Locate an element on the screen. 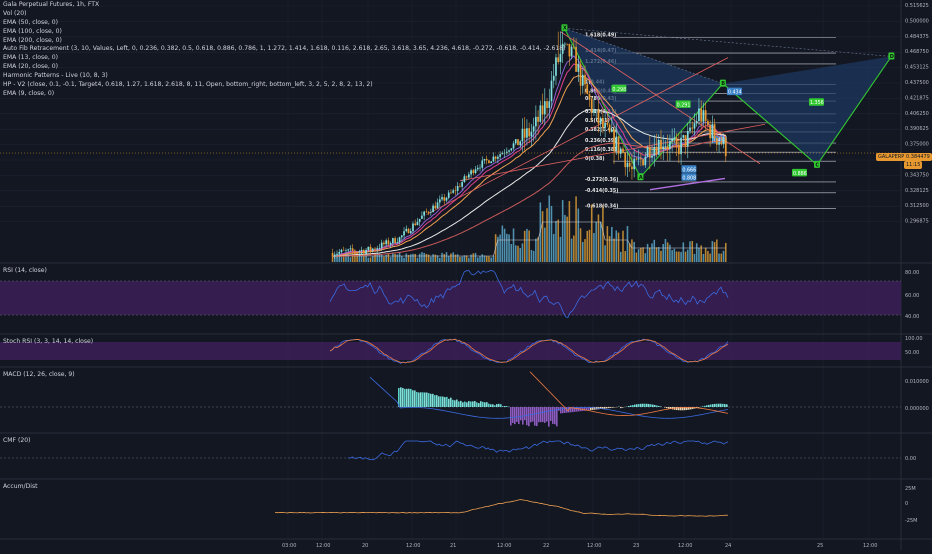 The image size is (932, 554). ratio-label: 0.298 is located at coordinates (619, 90).